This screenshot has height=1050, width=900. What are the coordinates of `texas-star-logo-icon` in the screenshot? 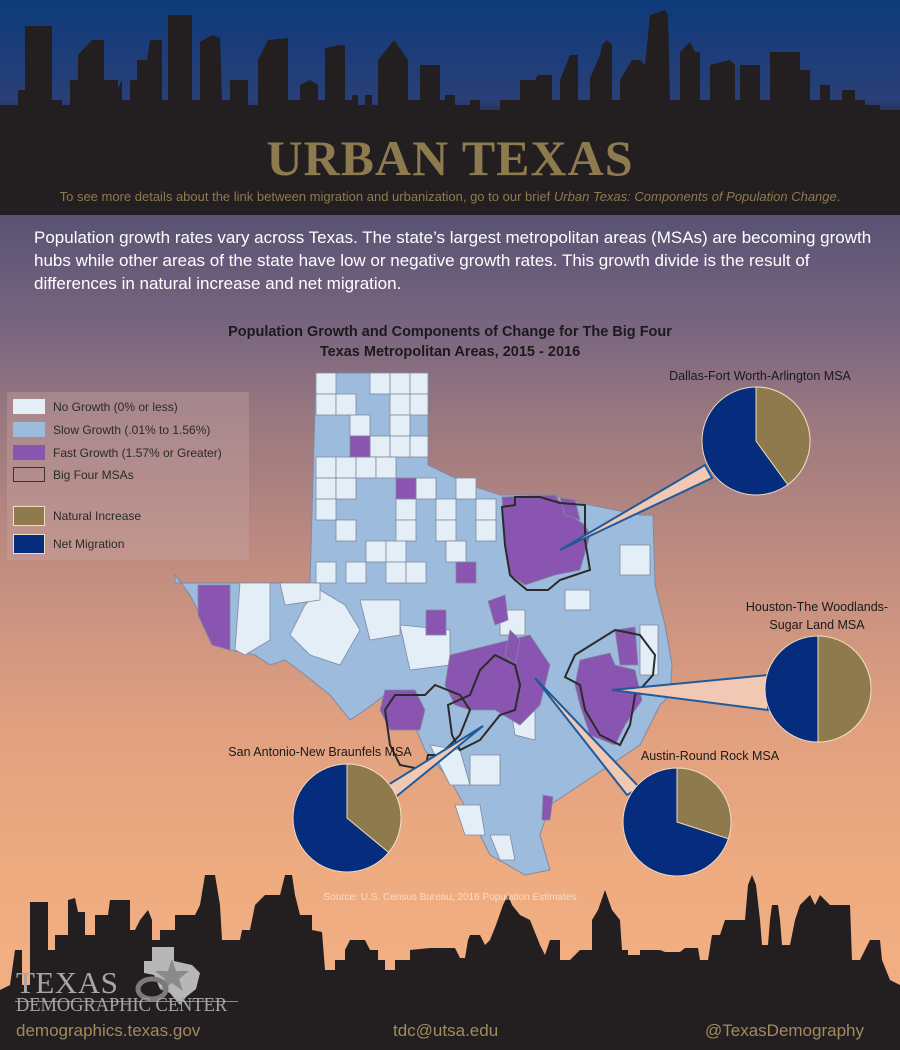 It's located at (167, 976).